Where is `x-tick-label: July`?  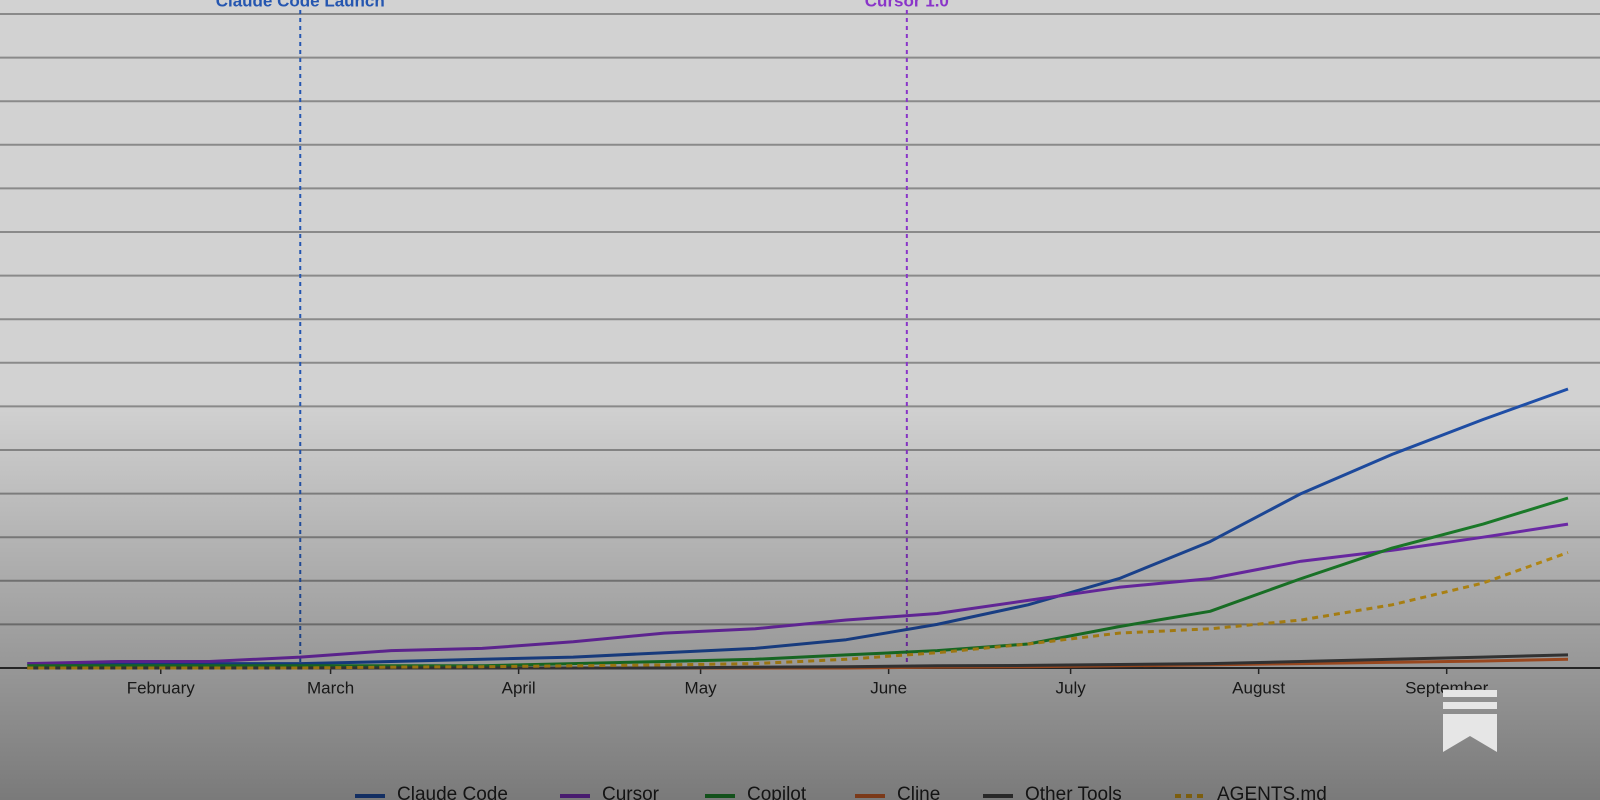
x-tick-label: July is located at coordinates (1070, 687).